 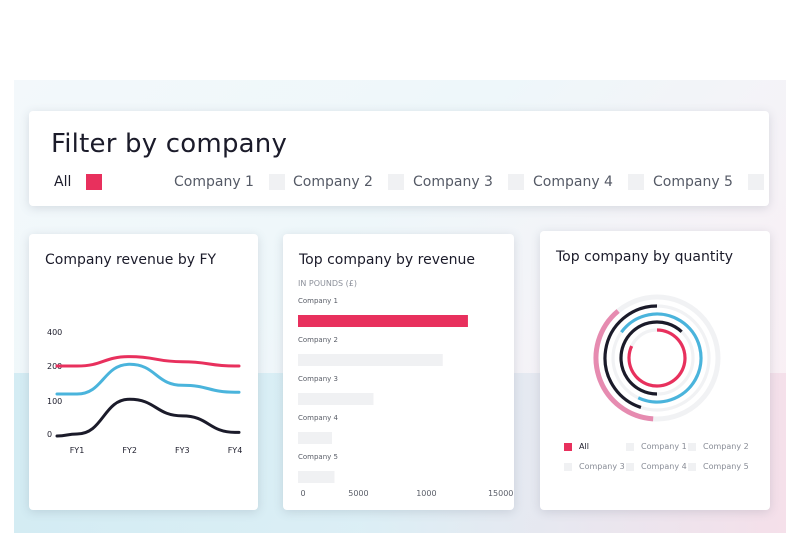 What do you see at coordinates (54, 366) in the screenshot?
I see `y-tick-label: 200` at bounding box center [54, 366].